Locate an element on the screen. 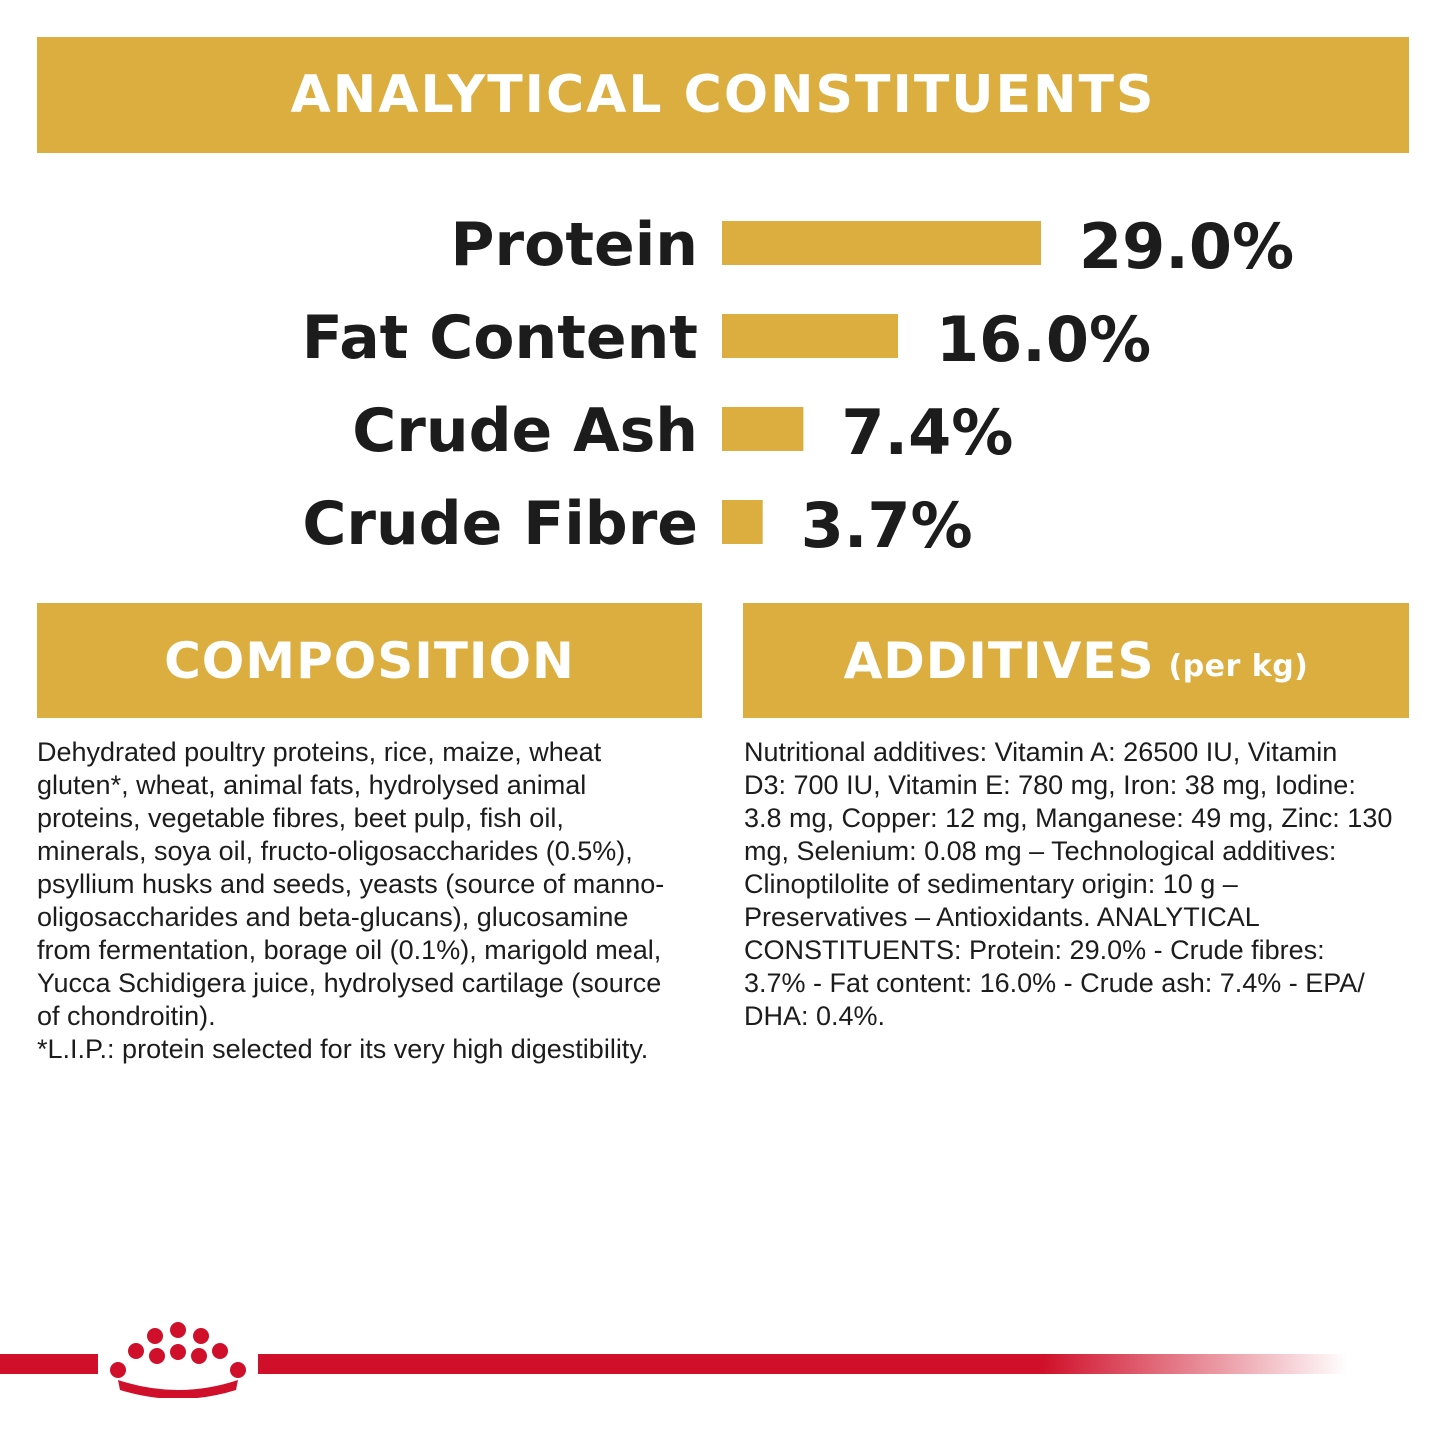 The width and height of the screenshot is (1445, 1445). analytical-constituents-title: ANALYTICAL CONSTITUENTS is located at coordinates (723, 95).